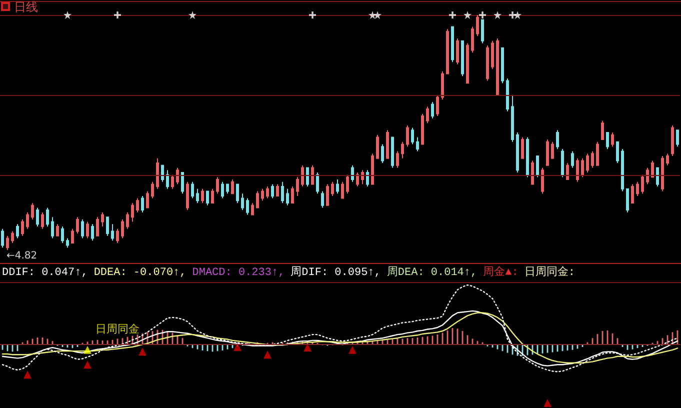  What do you see at coordinates (238, 273) in the screenshot?
I see `text: DMACD: 0.233↑,` at bounding box center [238, 273].